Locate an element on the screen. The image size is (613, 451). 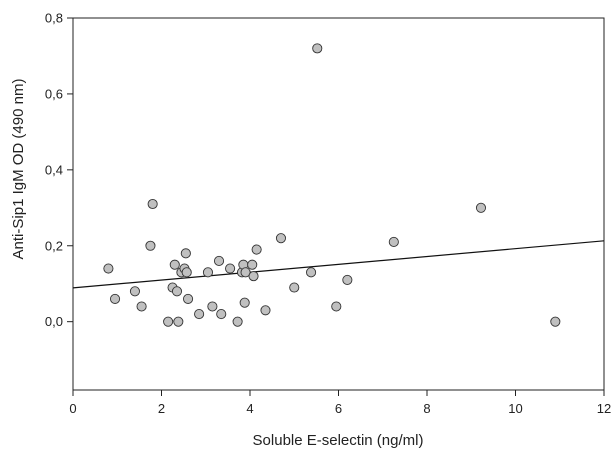
y-tick-label: 0,0 is located at coordinates (54, 321).